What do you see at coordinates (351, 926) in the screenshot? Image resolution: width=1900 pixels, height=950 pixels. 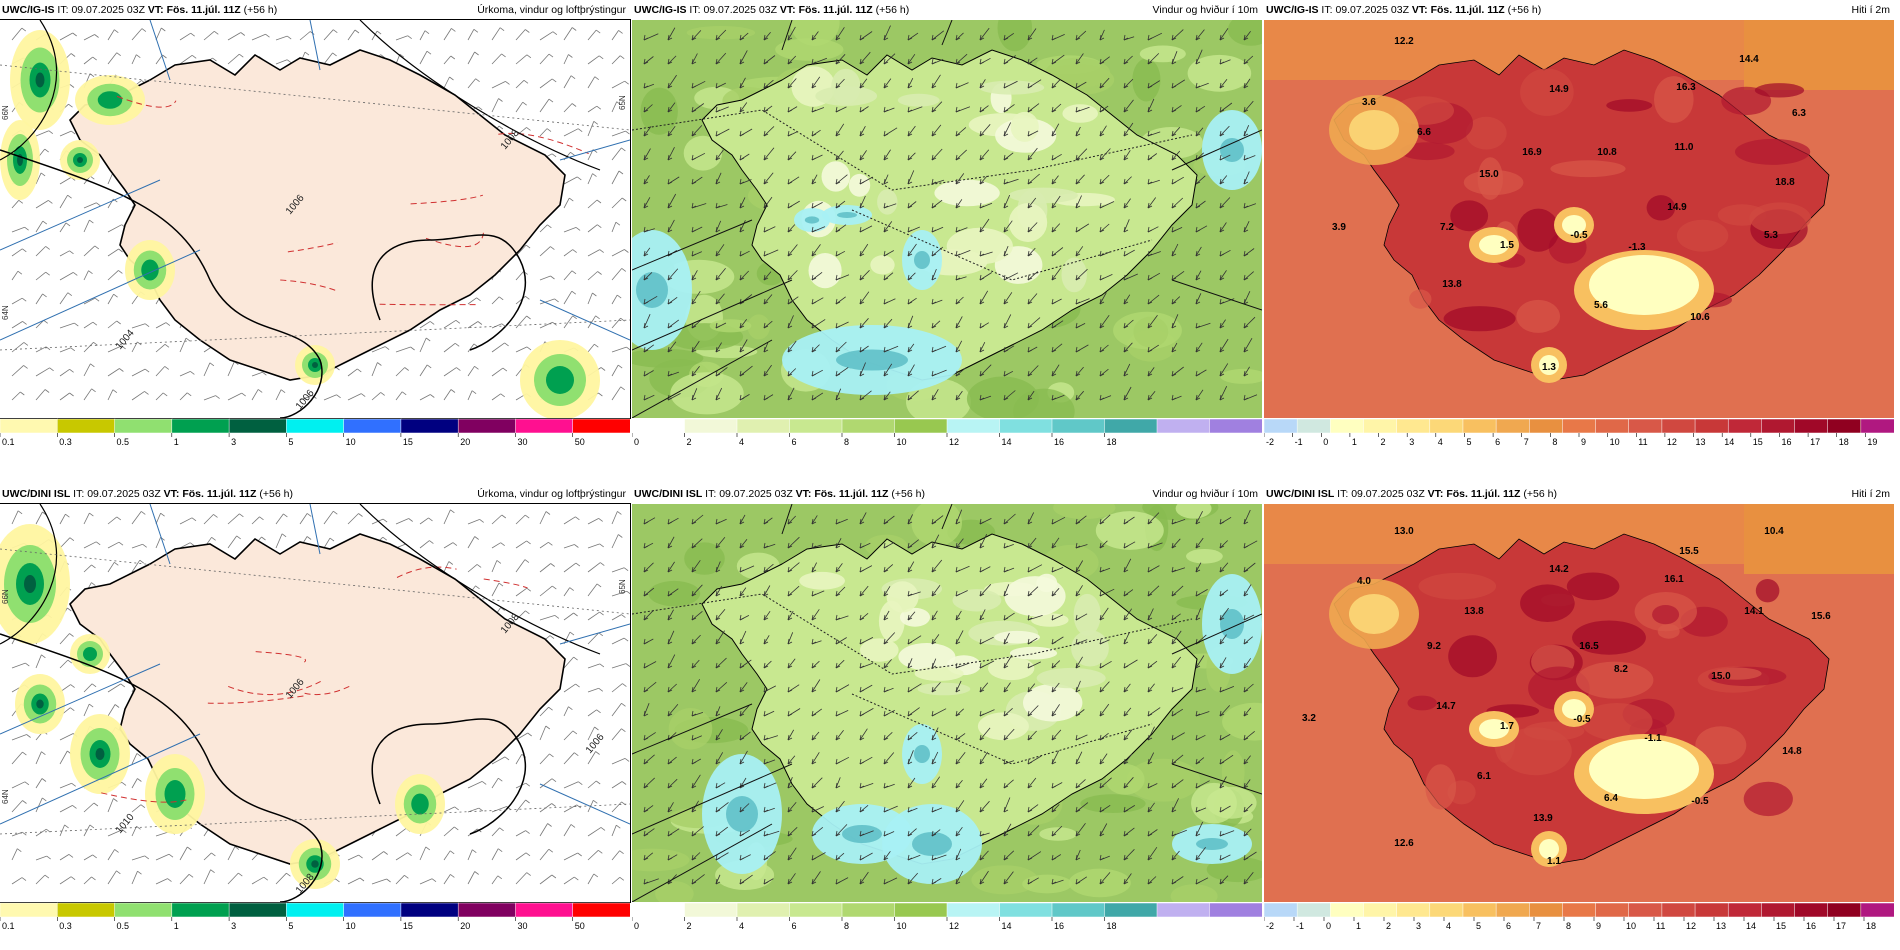 I see `colorbar-tick-label: 10` at bounding box center [351, 926].